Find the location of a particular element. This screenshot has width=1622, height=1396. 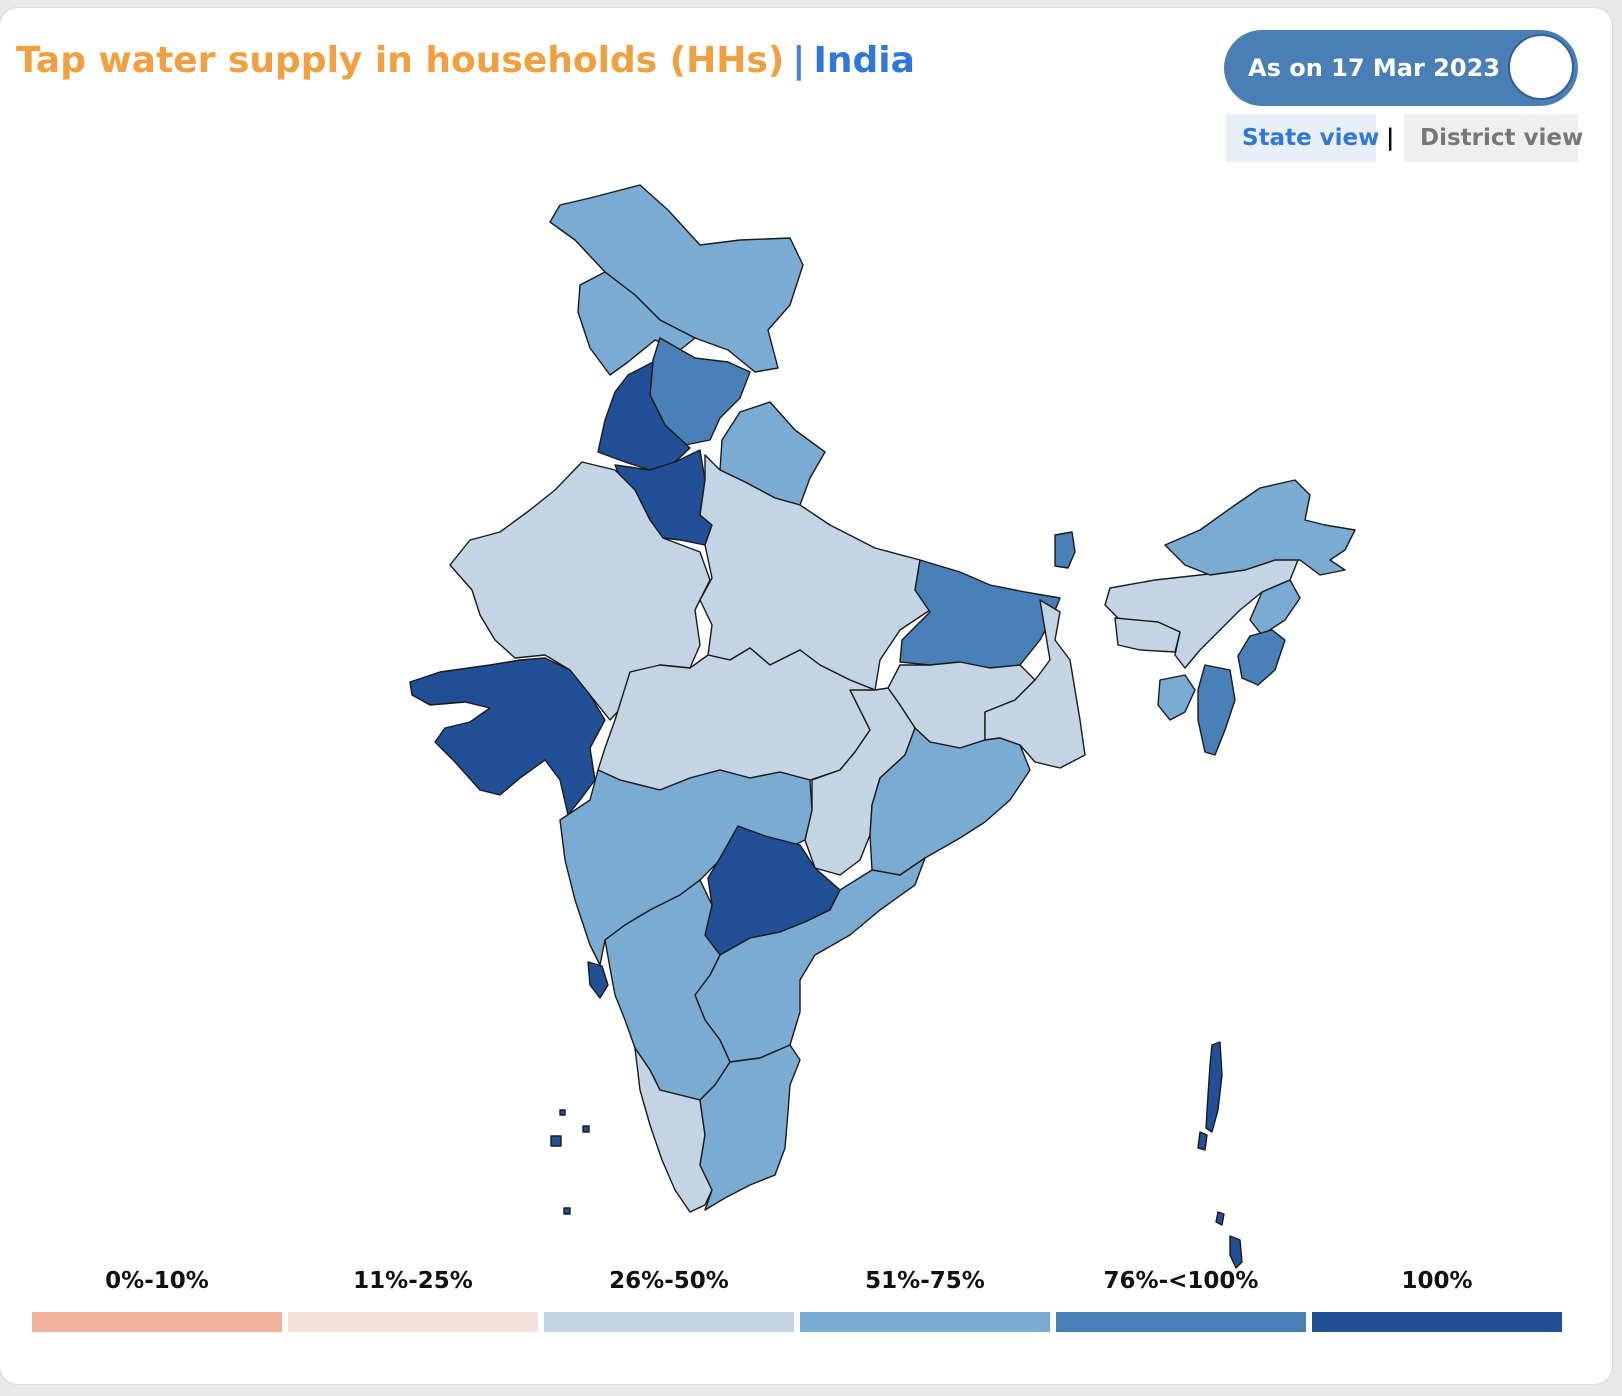

date-toggle: As on 17 Mar 2023 is located at coordinates (1401, 68).